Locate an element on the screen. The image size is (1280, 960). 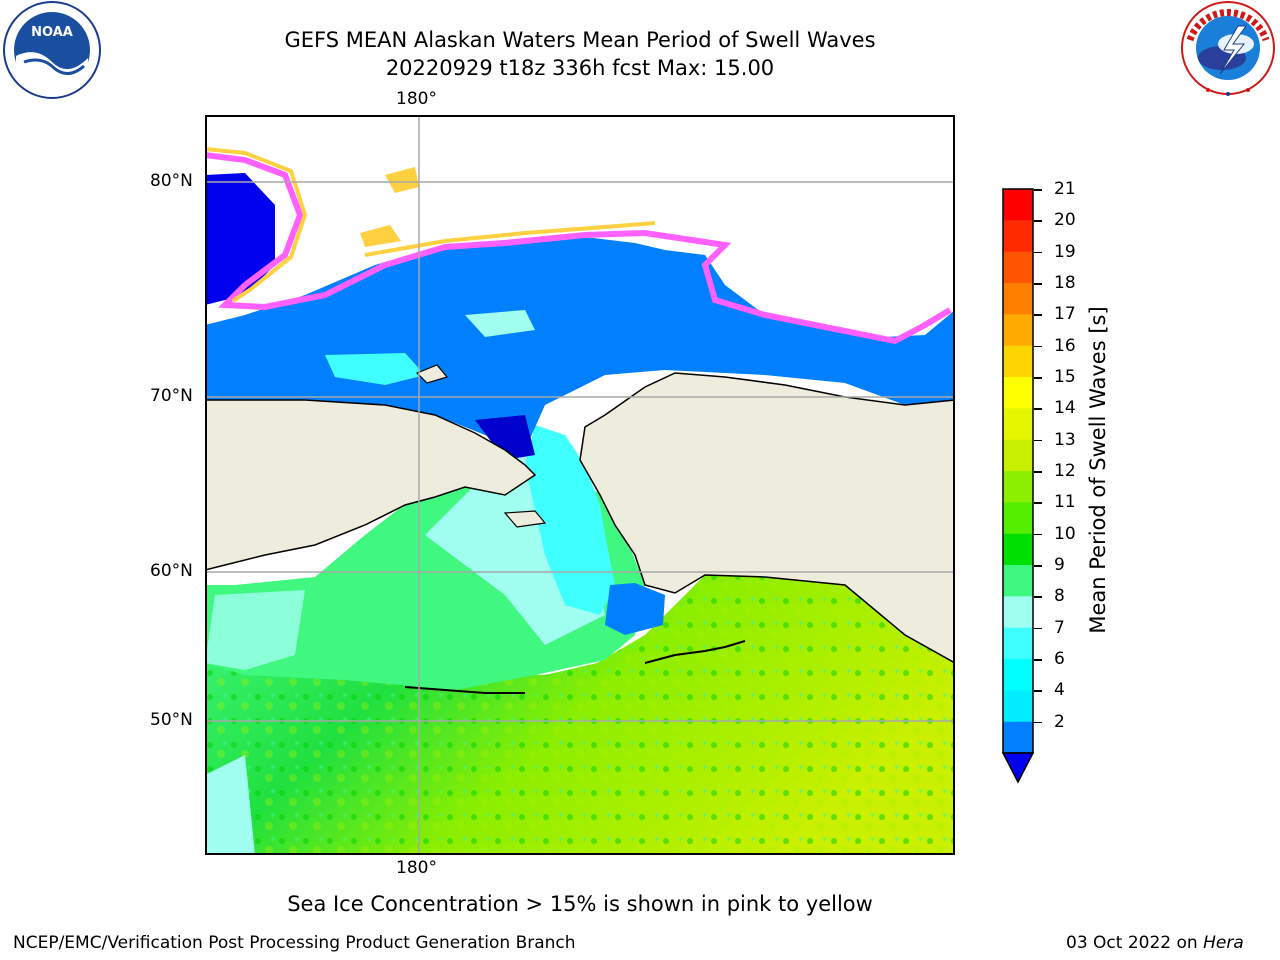
colorbar-tick-label: 21 is located at coordinates (1065, 189).